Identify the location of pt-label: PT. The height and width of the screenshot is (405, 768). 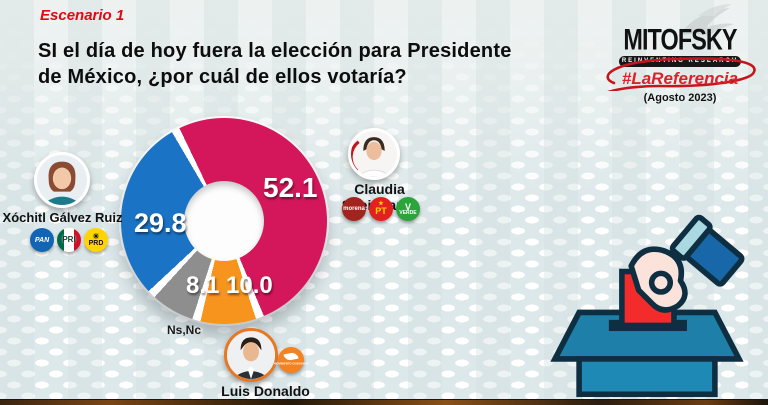
(381, 211).